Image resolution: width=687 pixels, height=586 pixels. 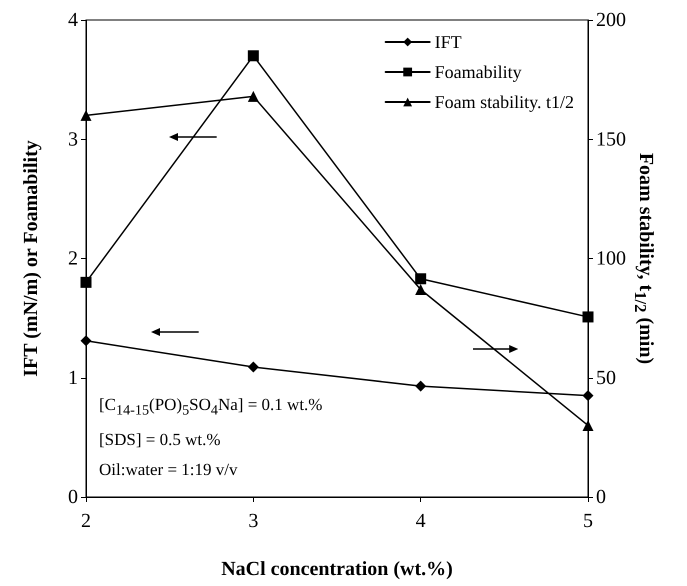 What do you see at coordinates (160, 440) in the screenshot?
I see `annotation: [SDS] = 0.5 wt.%` at bounding box center [160, 440].